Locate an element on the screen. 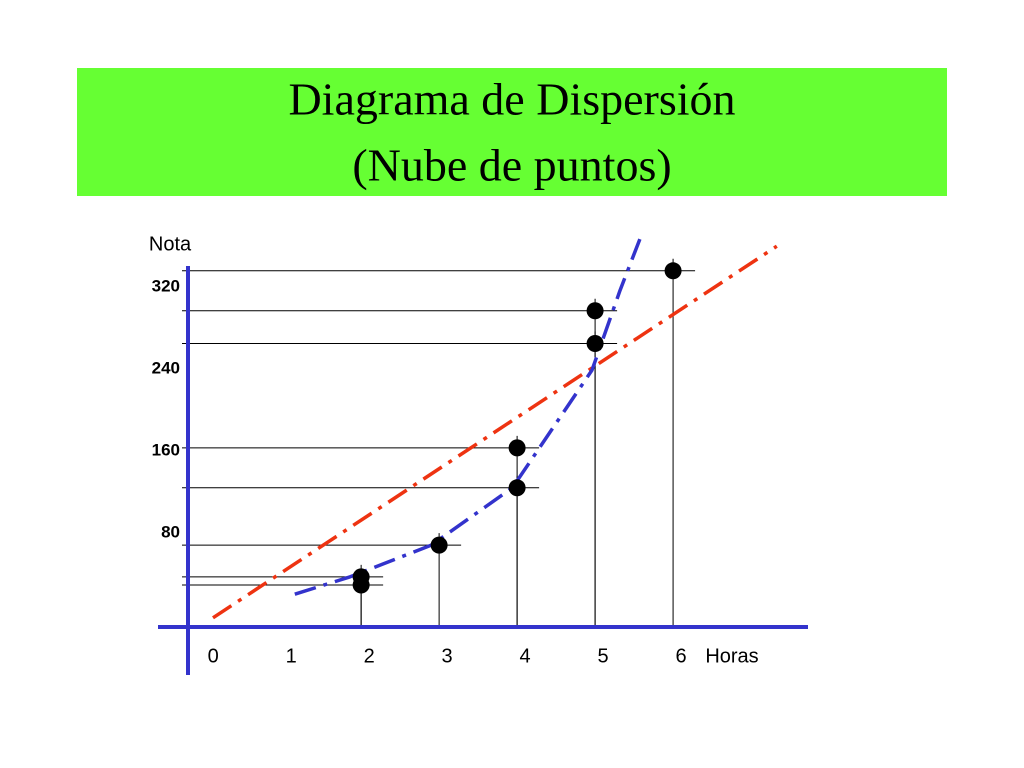 The height and width of the screenshot is (768, 1024). x-tick-label: 2 is located at coordinates (369, 656).